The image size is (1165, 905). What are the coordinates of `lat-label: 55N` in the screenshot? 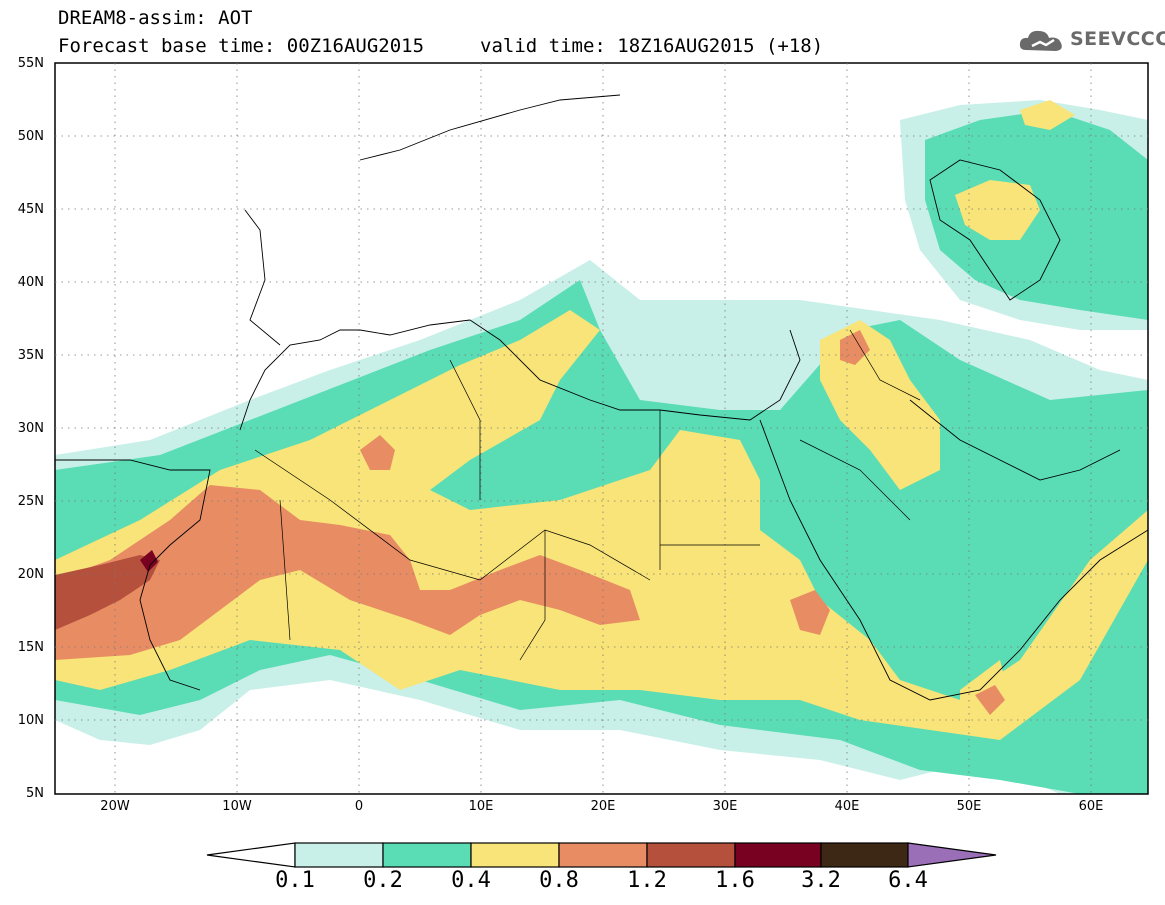 It's located at (30, 63).